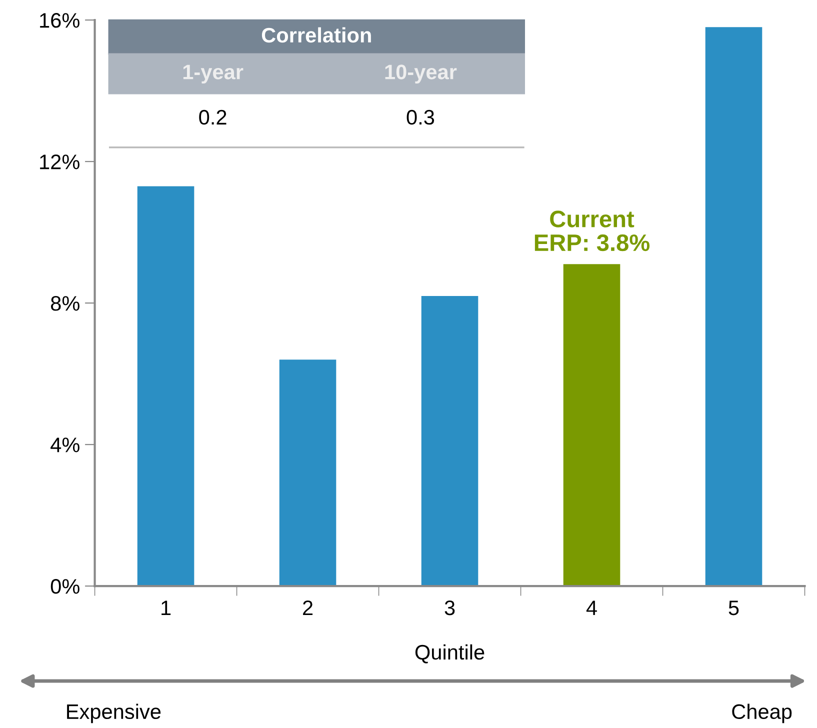  I want to click on annotation: Current ERP: 3.8%, so click(592, 231).